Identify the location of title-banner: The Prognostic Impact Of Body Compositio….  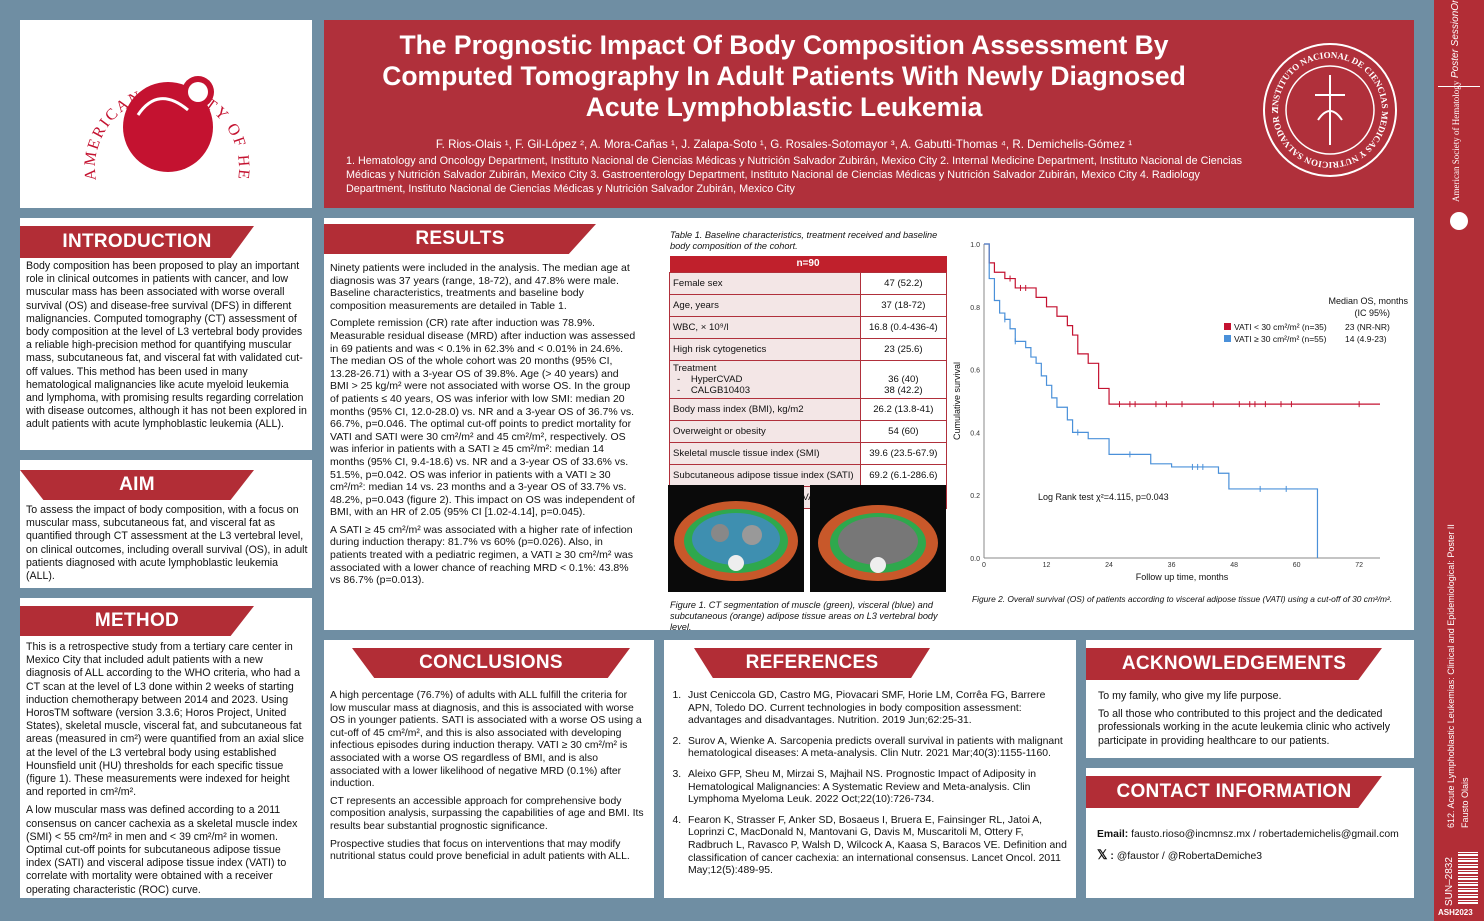
(869, 114).